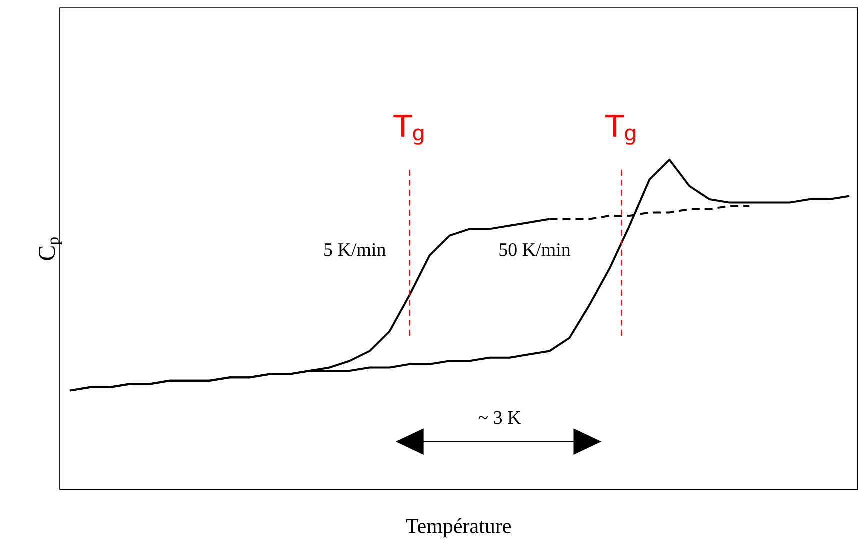 The width and height of the screenshot is (858, 552). I want to click on annotation: 50 K/min, so click(535, 250).